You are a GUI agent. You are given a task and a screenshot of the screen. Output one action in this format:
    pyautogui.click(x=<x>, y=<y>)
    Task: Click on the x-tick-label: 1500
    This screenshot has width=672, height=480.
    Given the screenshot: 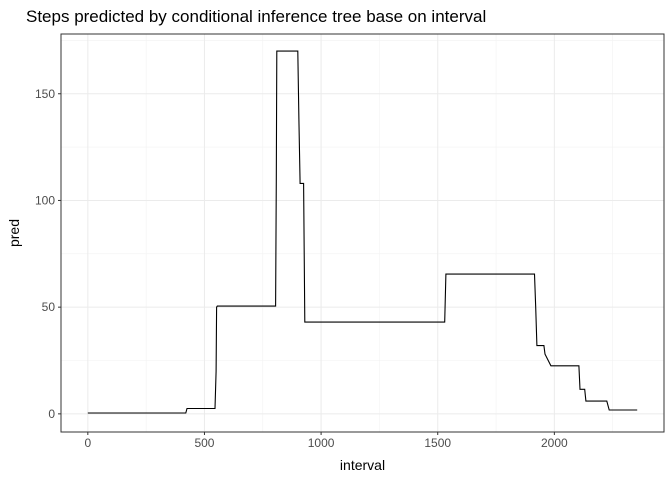 What is the action you would take?
    pyautogui.click(x=437, y=443)
    